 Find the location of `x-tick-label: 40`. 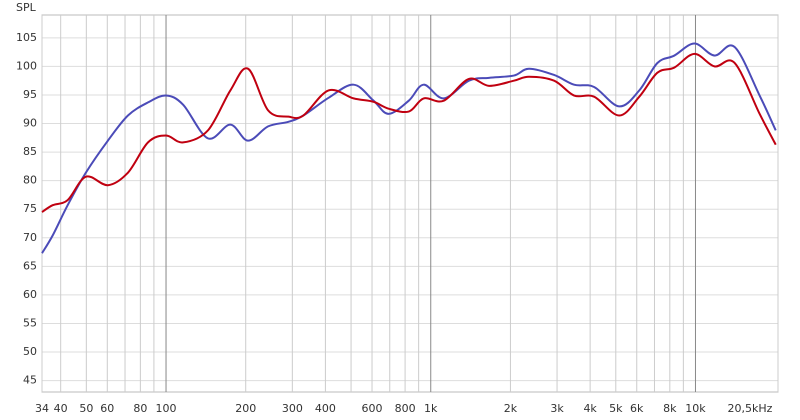

x-tick-label: 40 is located at coordinates (61, 408).